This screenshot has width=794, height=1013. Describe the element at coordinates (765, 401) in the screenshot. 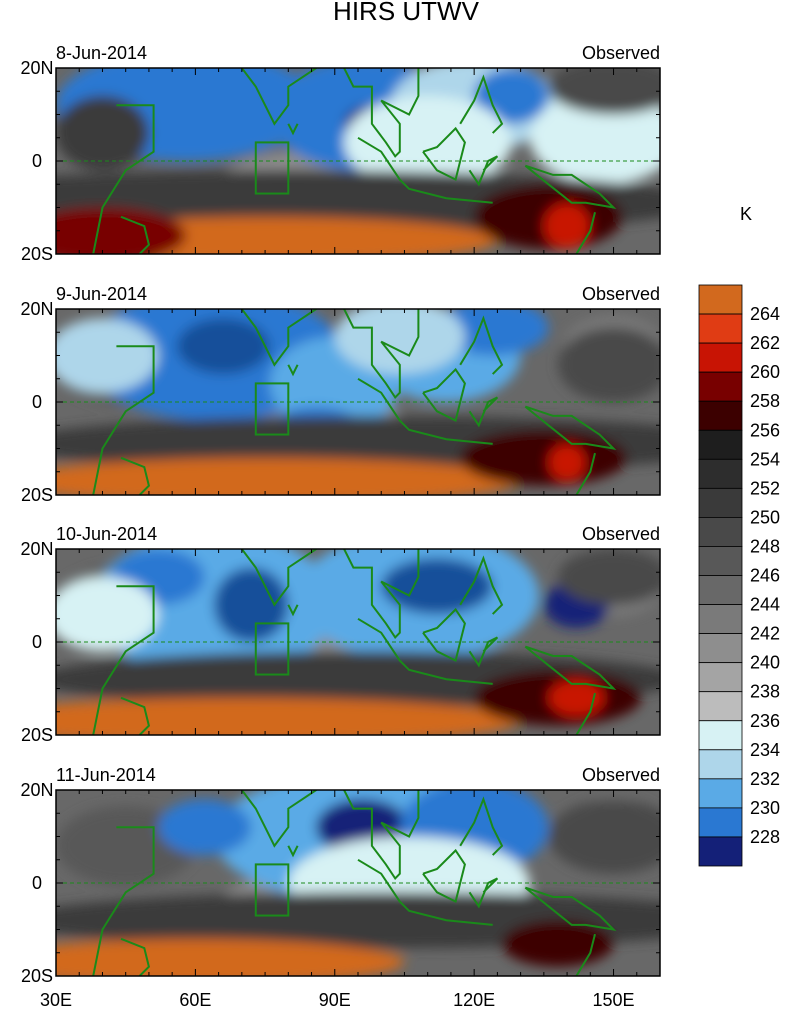

I see `colorbar-label: 258` at that location.